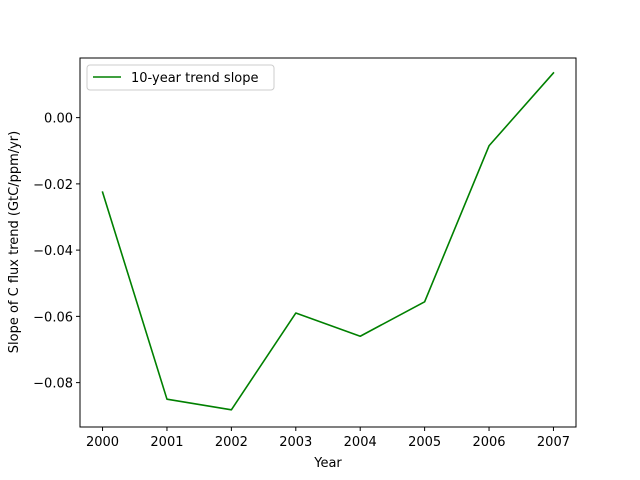 Image resolution: width=640 pixels, height=480 pixels. I want to click on y-tick-label: −0.08, so click(53, 384).